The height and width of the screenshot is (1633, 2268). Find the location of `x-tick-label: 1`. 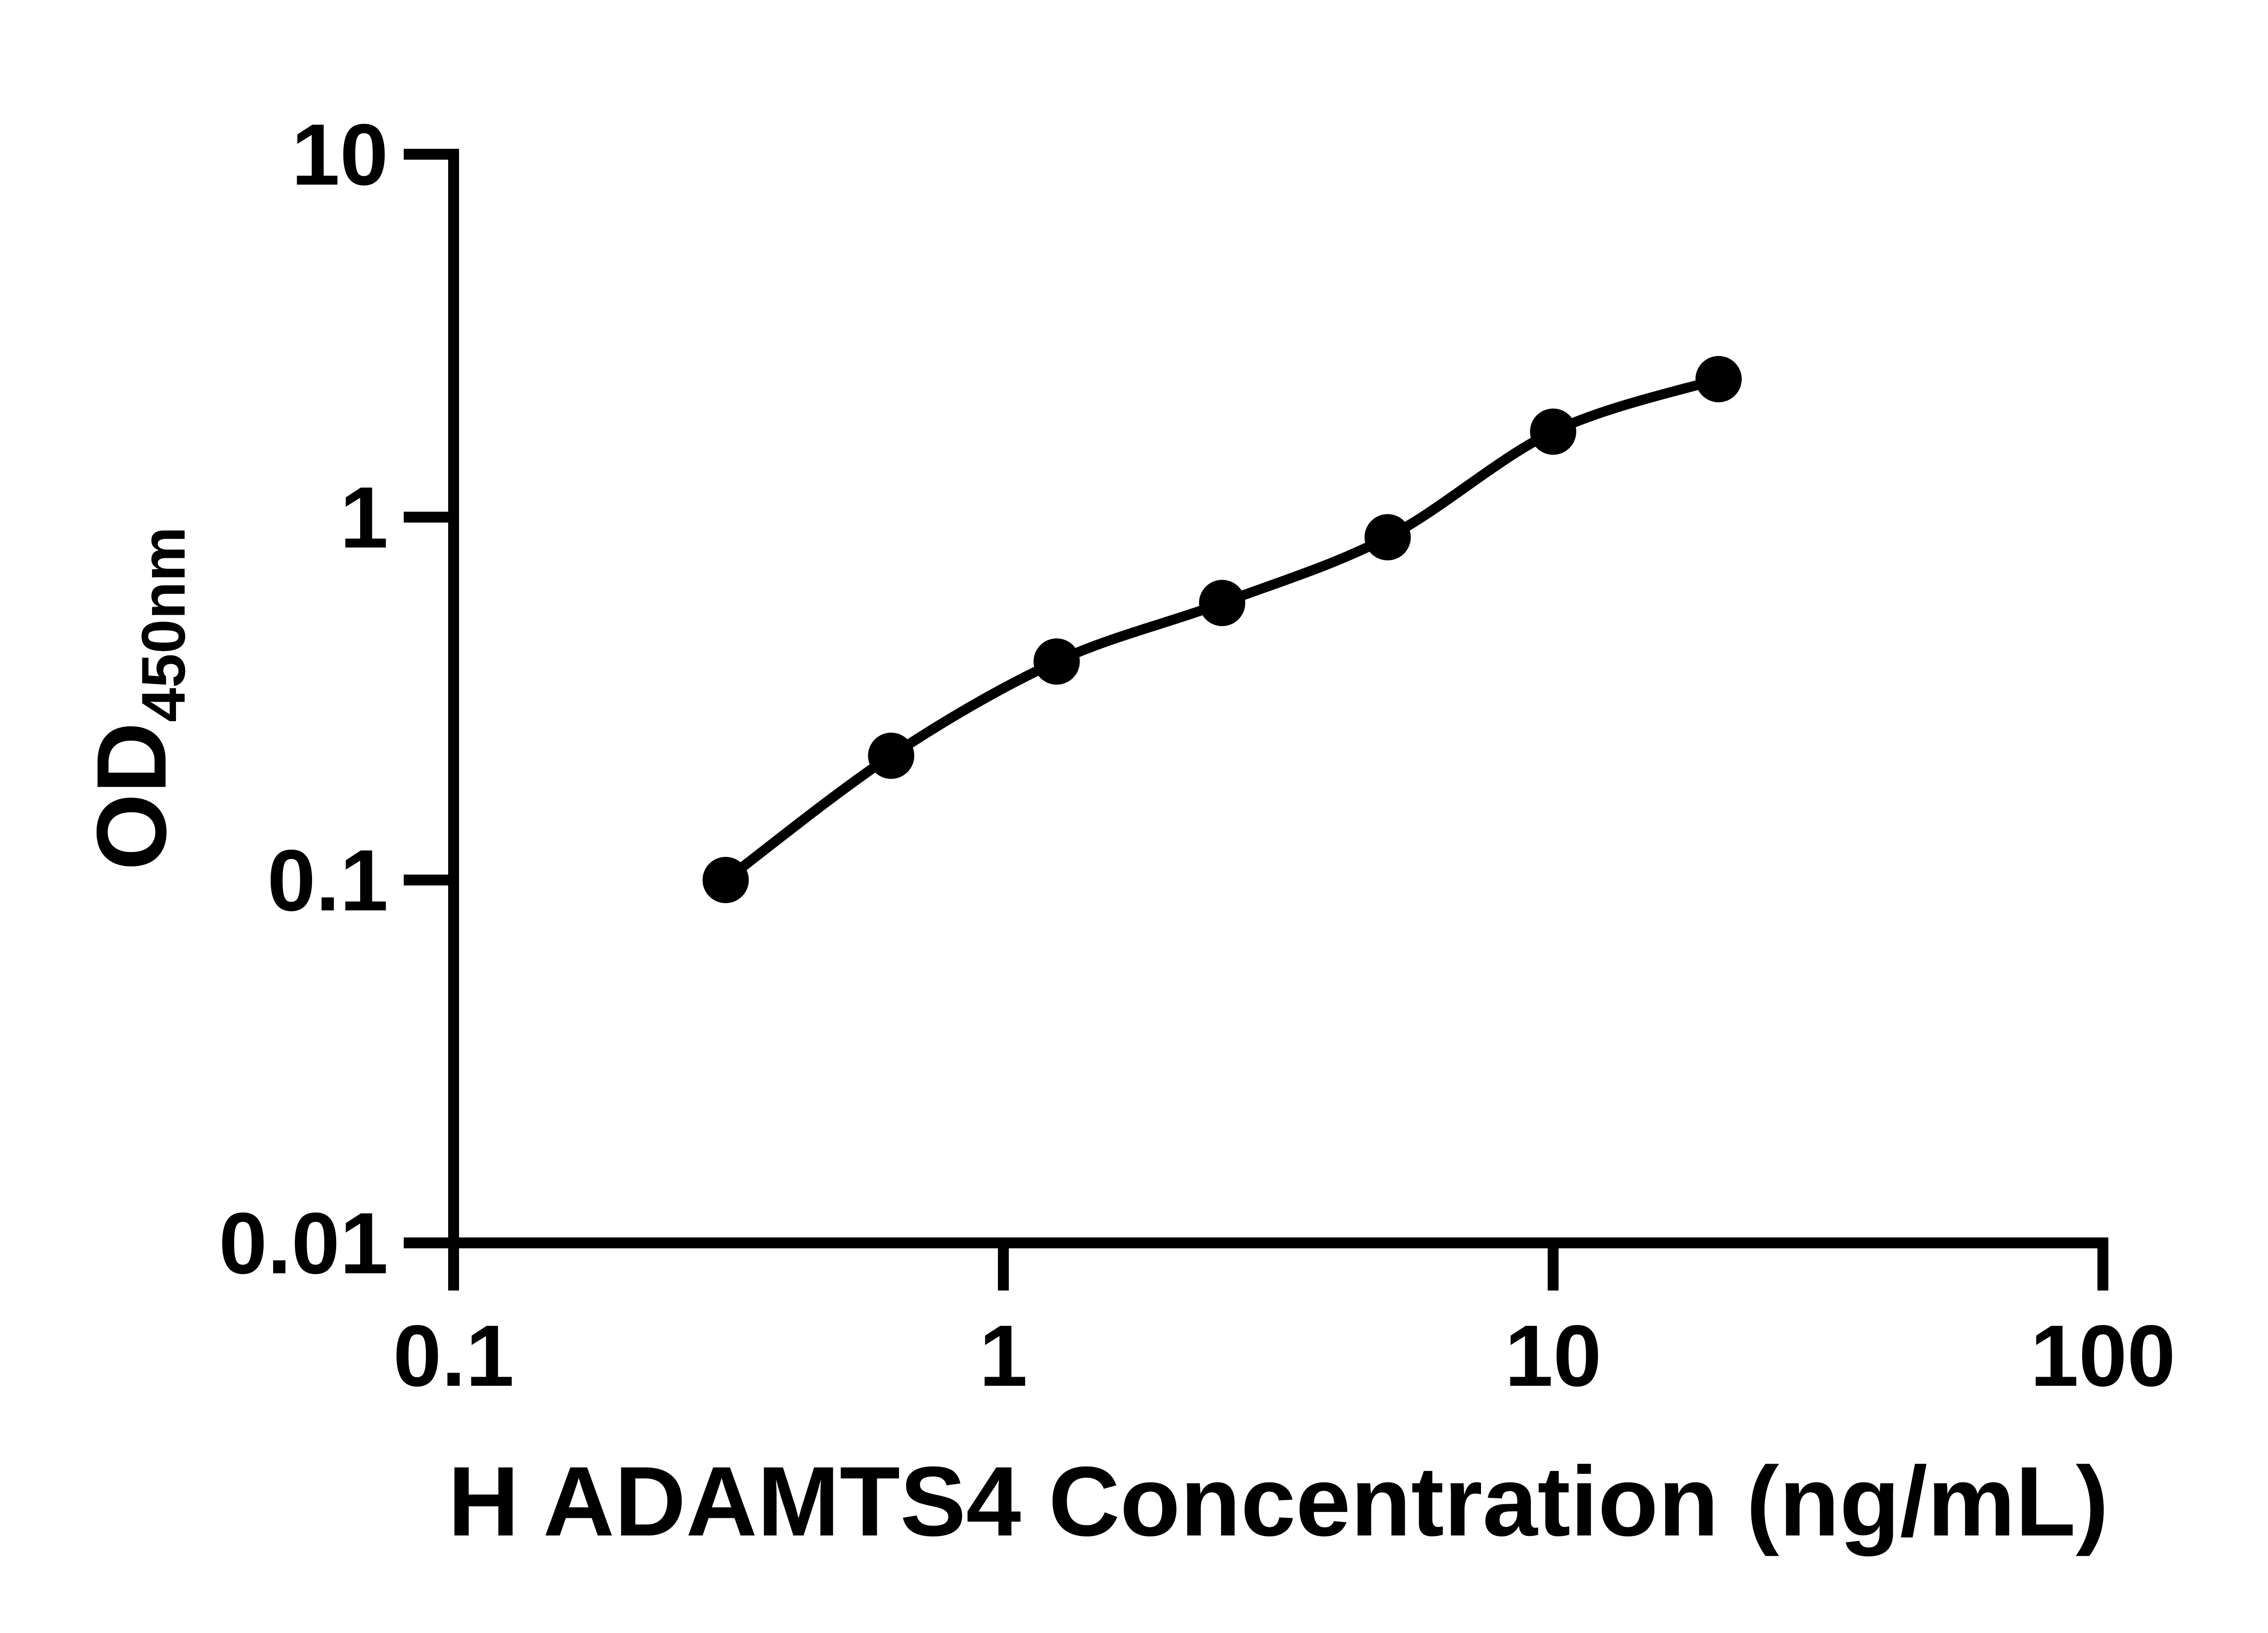

x-tick-label: 1 is located at coordinates (1004, 1355).